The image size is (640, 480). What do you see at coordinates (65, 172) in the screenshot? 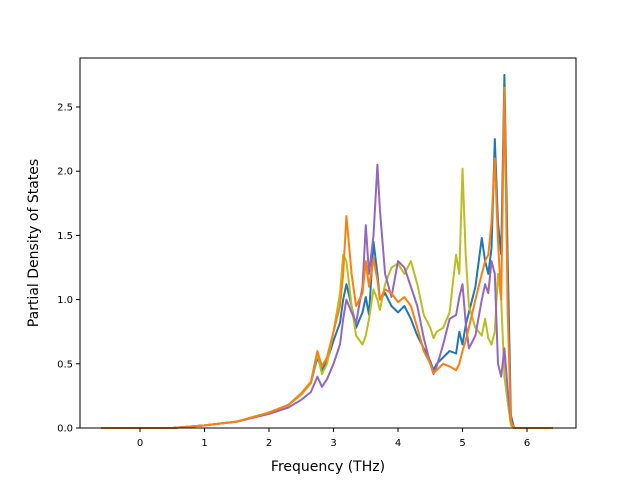
I see `y-tick-label: 2.0` at bounding box center [65, 172].